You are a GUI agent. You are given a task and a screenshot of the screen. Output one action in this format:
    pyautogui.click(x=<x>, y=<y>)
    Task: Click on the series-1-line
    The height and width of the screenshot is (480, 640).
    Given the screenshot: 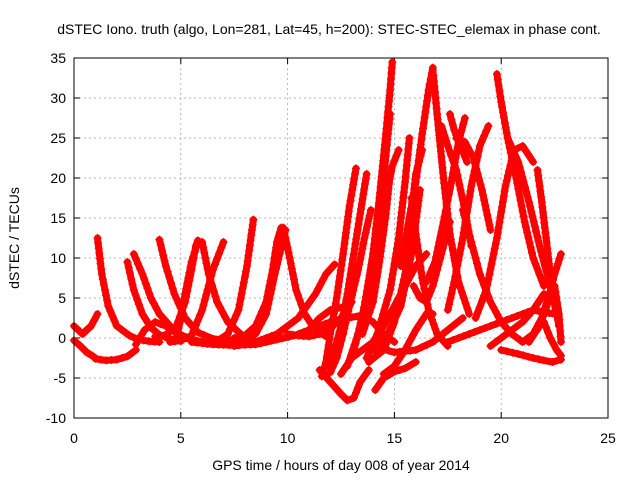 What is the action you would take?
    pyautogui.click(x=84, y=349)
    